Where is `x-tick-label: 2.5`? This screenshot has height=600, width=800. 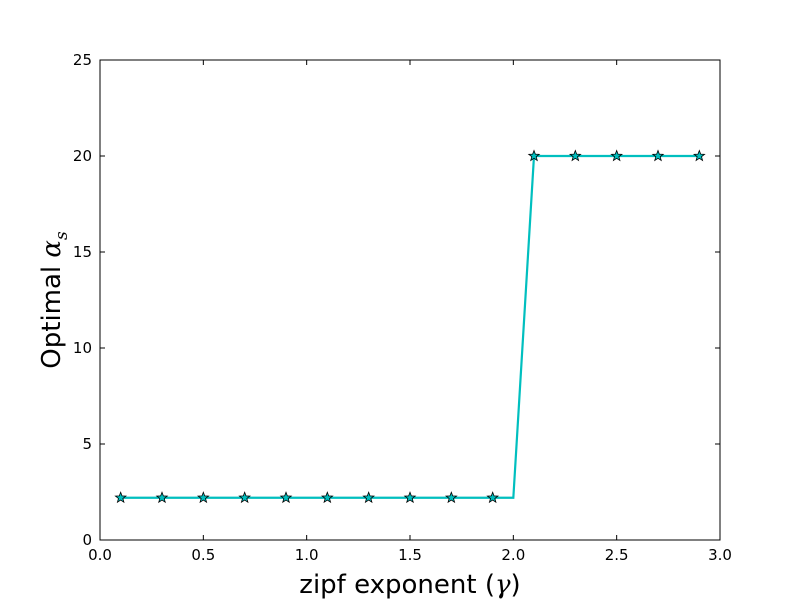 x-tick-label: 2.5 is located at coordinates (617, 555).